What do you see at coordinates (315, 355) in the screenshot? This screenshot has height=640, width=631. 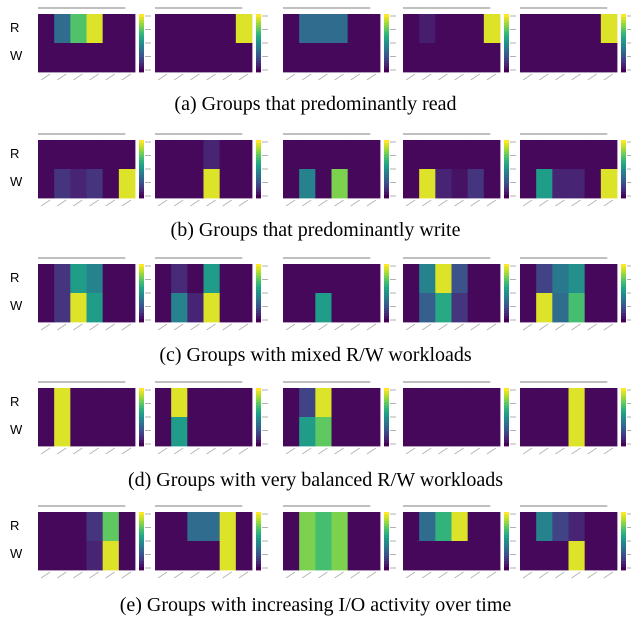 I see `group-caption: (c) Groups with mixed R/W workloads` at bounding box center [315, 355].